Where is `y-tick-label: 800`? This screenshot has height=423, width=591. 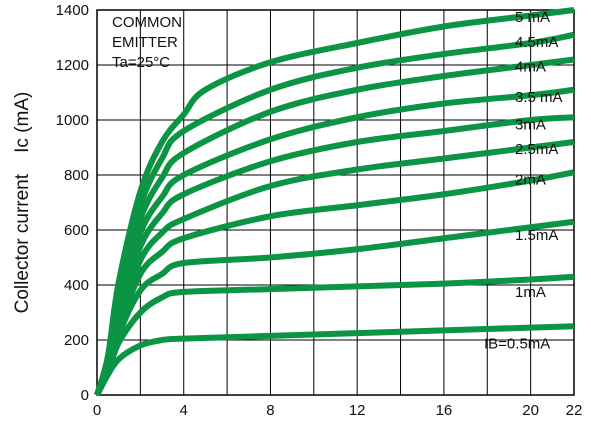 y-tick-label: 800 is located at coordinates (76, 175).